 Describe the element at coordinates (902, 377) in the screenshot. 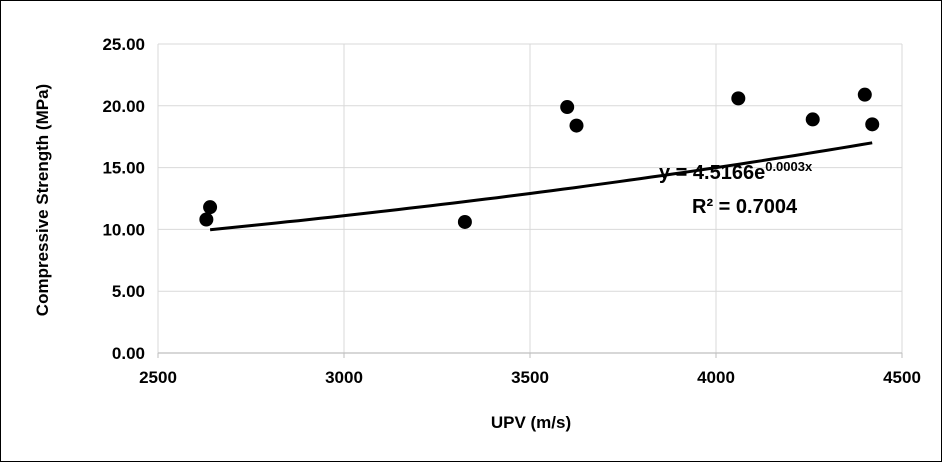

I see `x-tick-label: 4500` at that location.